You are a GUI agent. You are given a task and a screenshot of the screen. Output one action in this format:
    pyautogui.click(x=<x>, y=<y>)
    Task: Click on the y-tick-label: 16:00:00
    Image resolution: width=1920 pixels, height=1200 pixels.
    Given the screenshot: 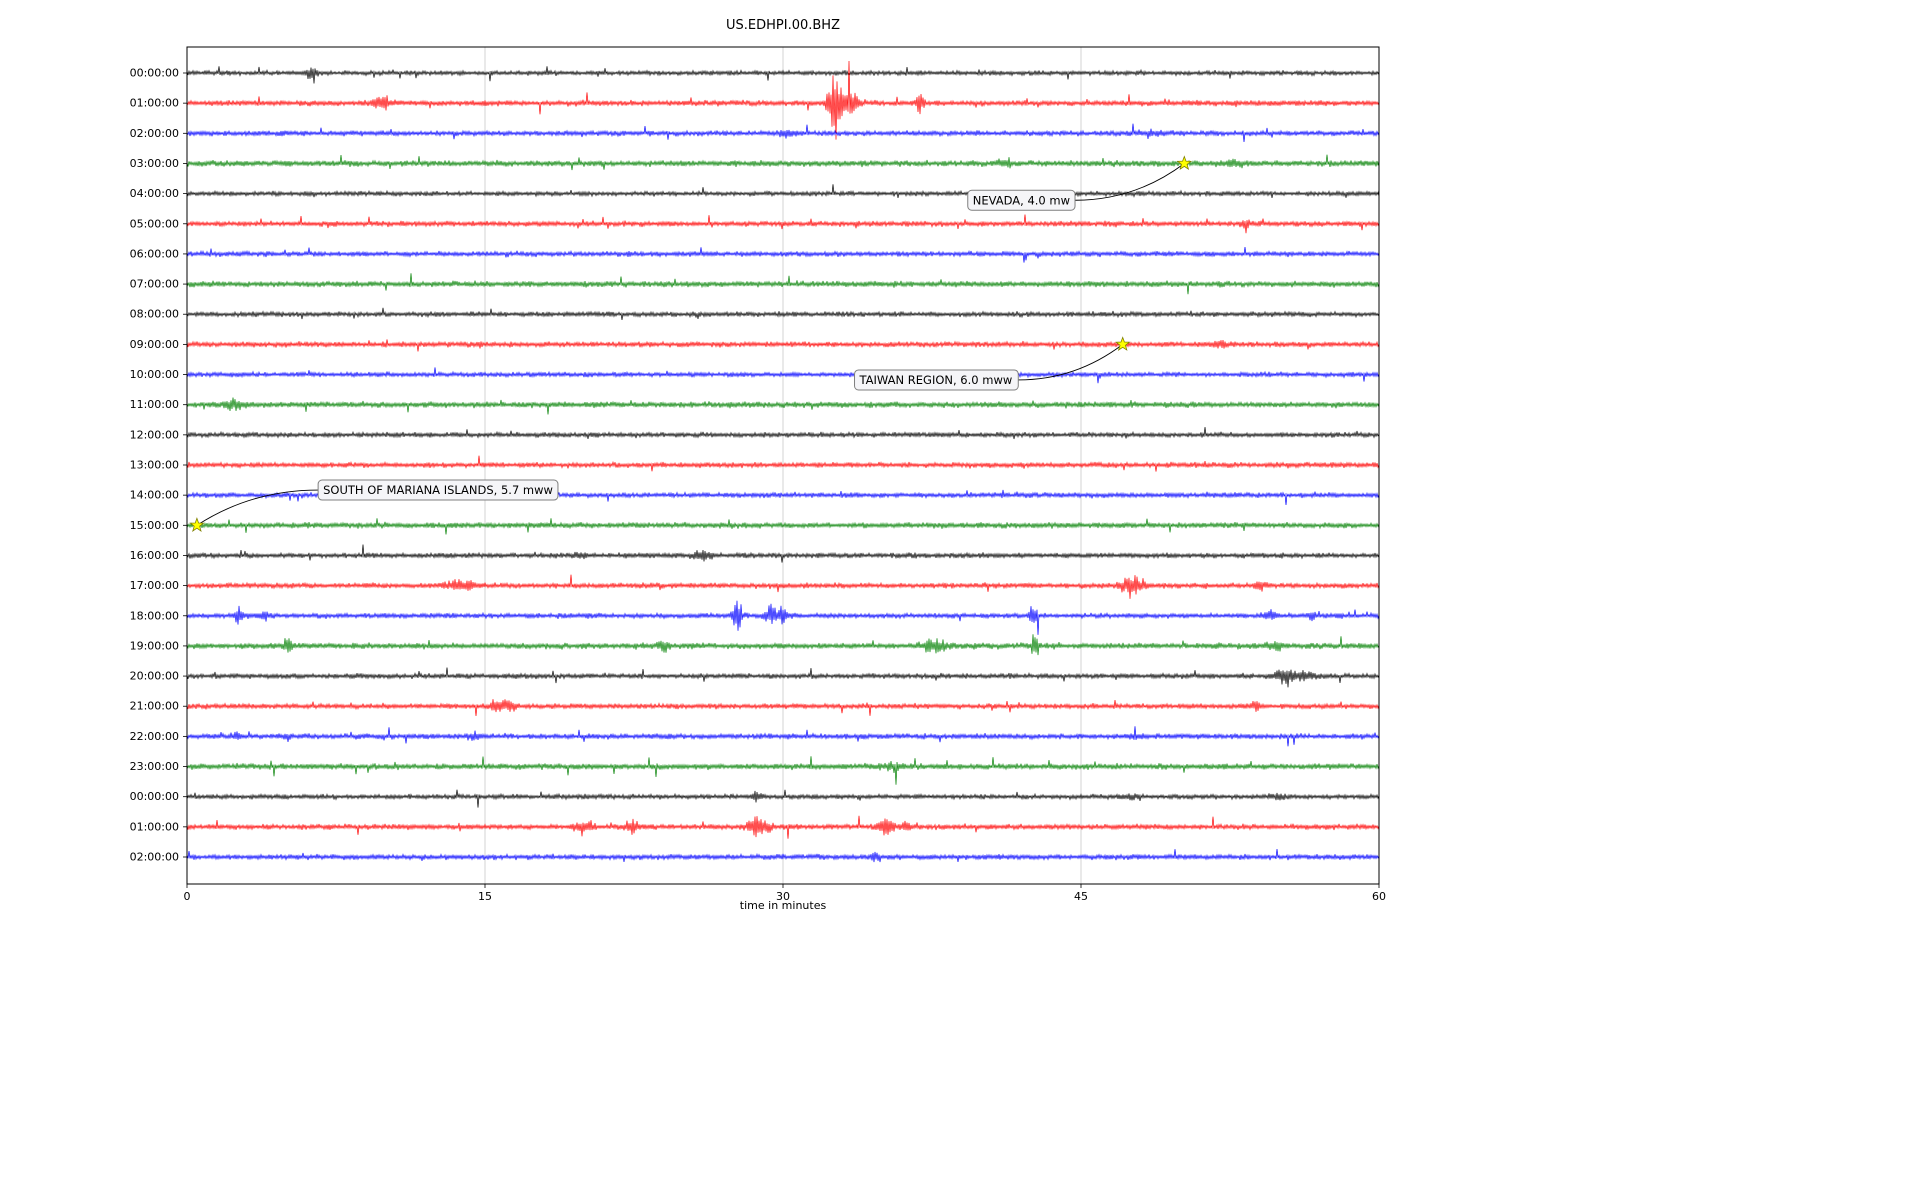 What is the action you would take?
    pyautogui.click(x=154, y=555)
    